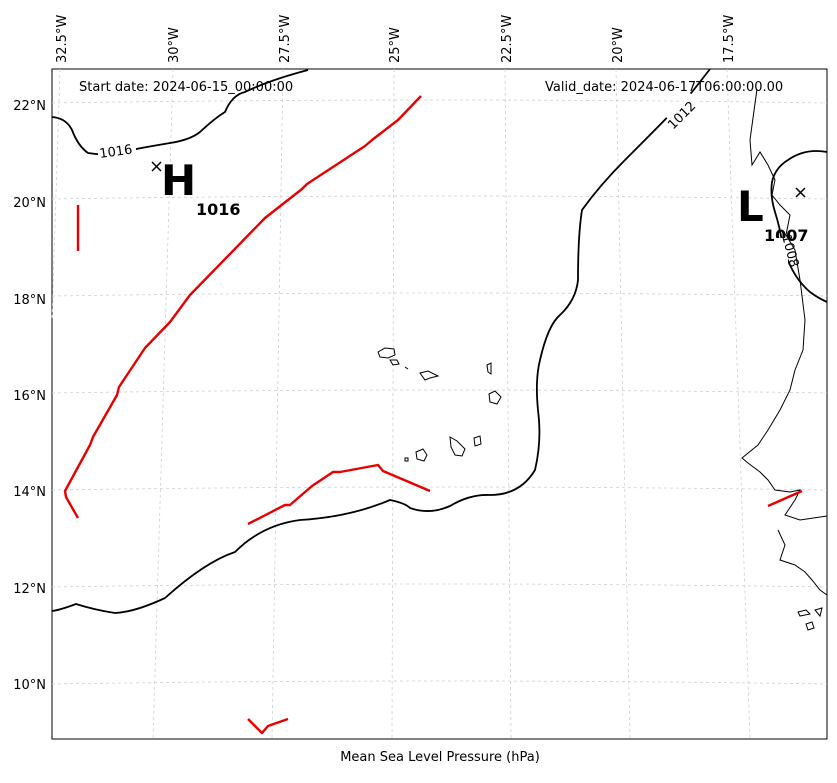 This screenshot has width=837, height=783. What do you see at coordinates (29, 492) in the screenshot?
I see `lat-tick-label: 14°N` at bounding box center [29, 492].